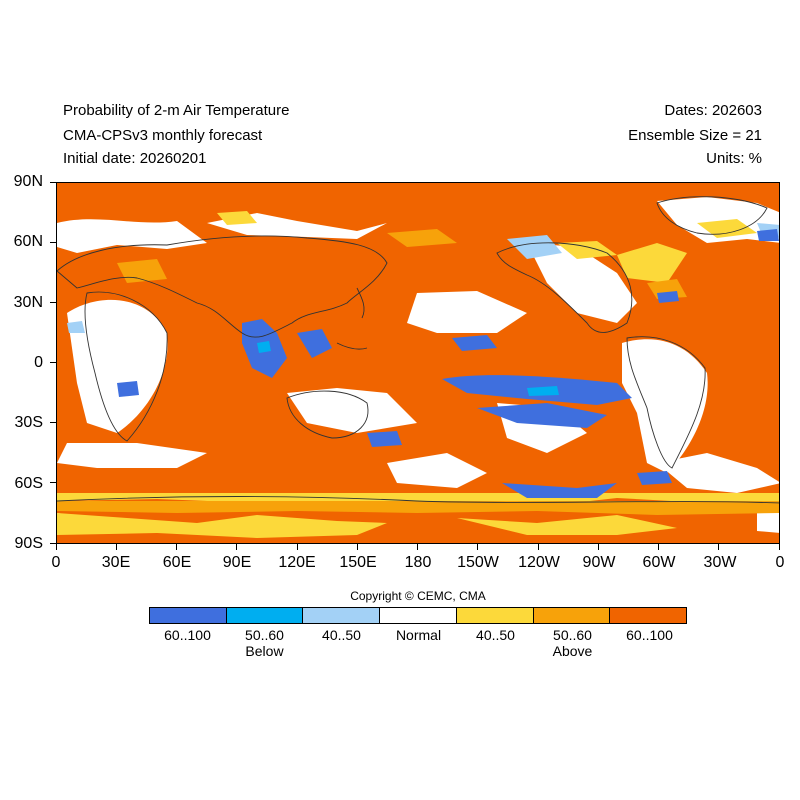 Image resolution: width=800 pixels, height=800 pixels. I want to click on x-tick-label-180: 180, so click(418, 562).